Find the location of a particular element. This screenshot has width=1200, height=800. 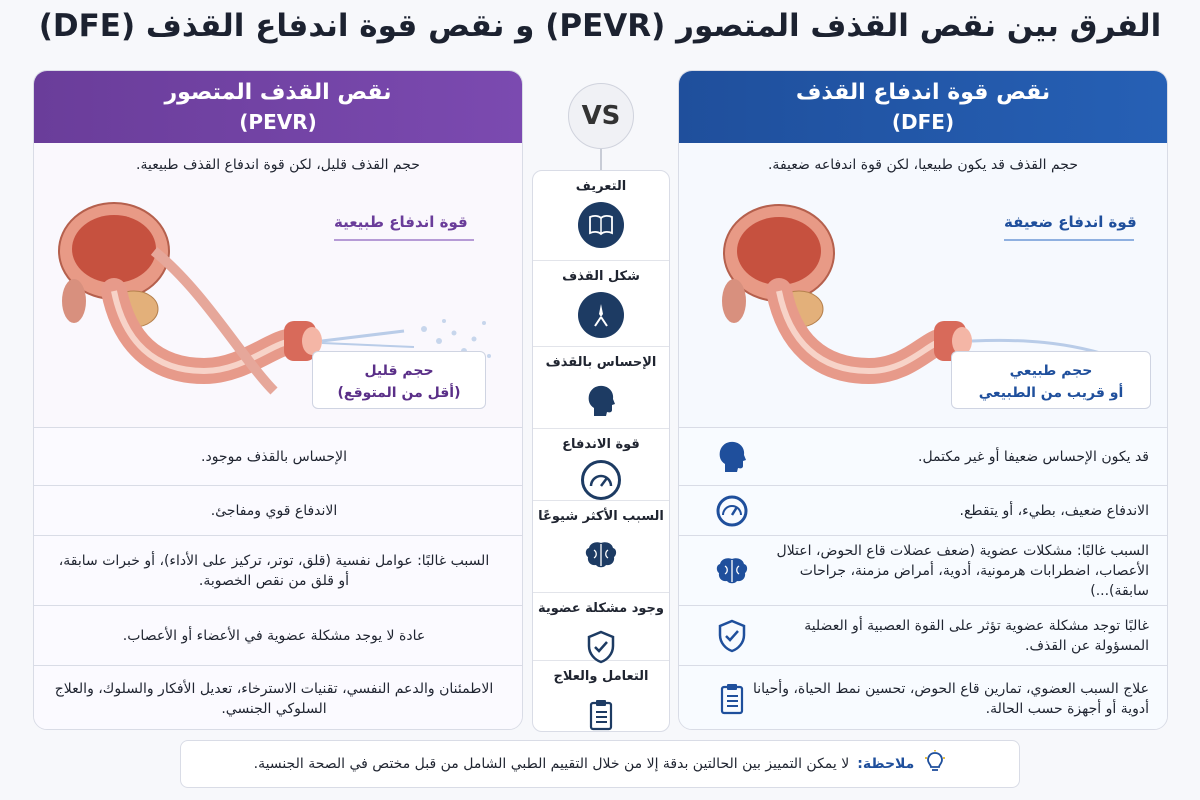

dfe-volume-main: حجم طبيعي is located at coordinates (1051, 371).